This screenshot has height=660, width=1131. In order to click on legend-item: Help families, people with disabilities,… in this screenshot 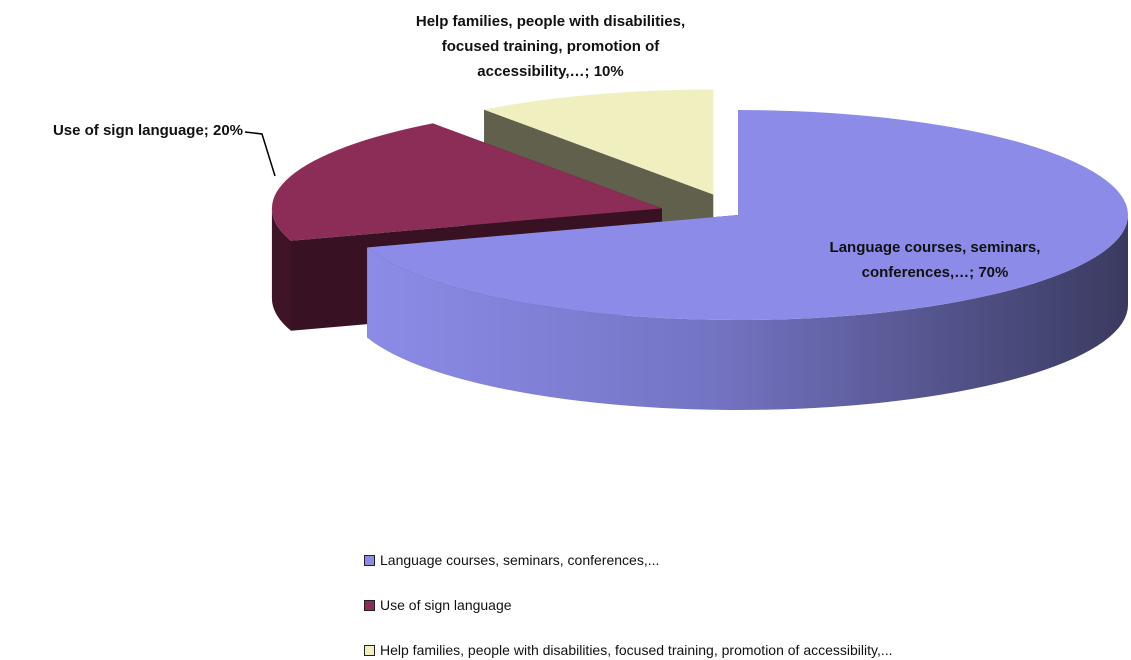, I will do `click(628, 650)`.